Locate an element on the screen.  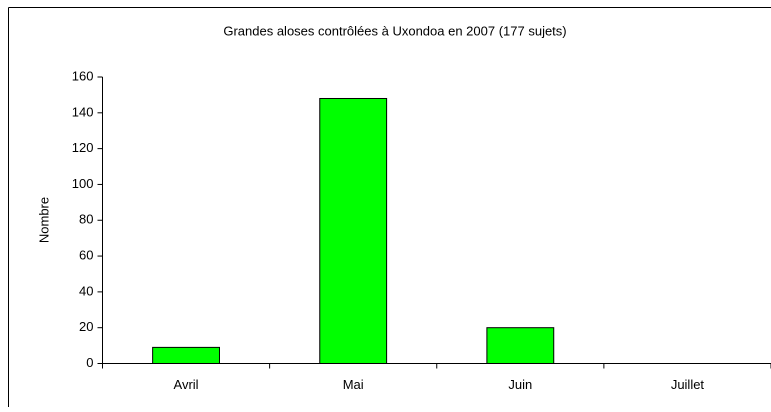
x-tick-label: Juillet is located at coordinates (688, 384).